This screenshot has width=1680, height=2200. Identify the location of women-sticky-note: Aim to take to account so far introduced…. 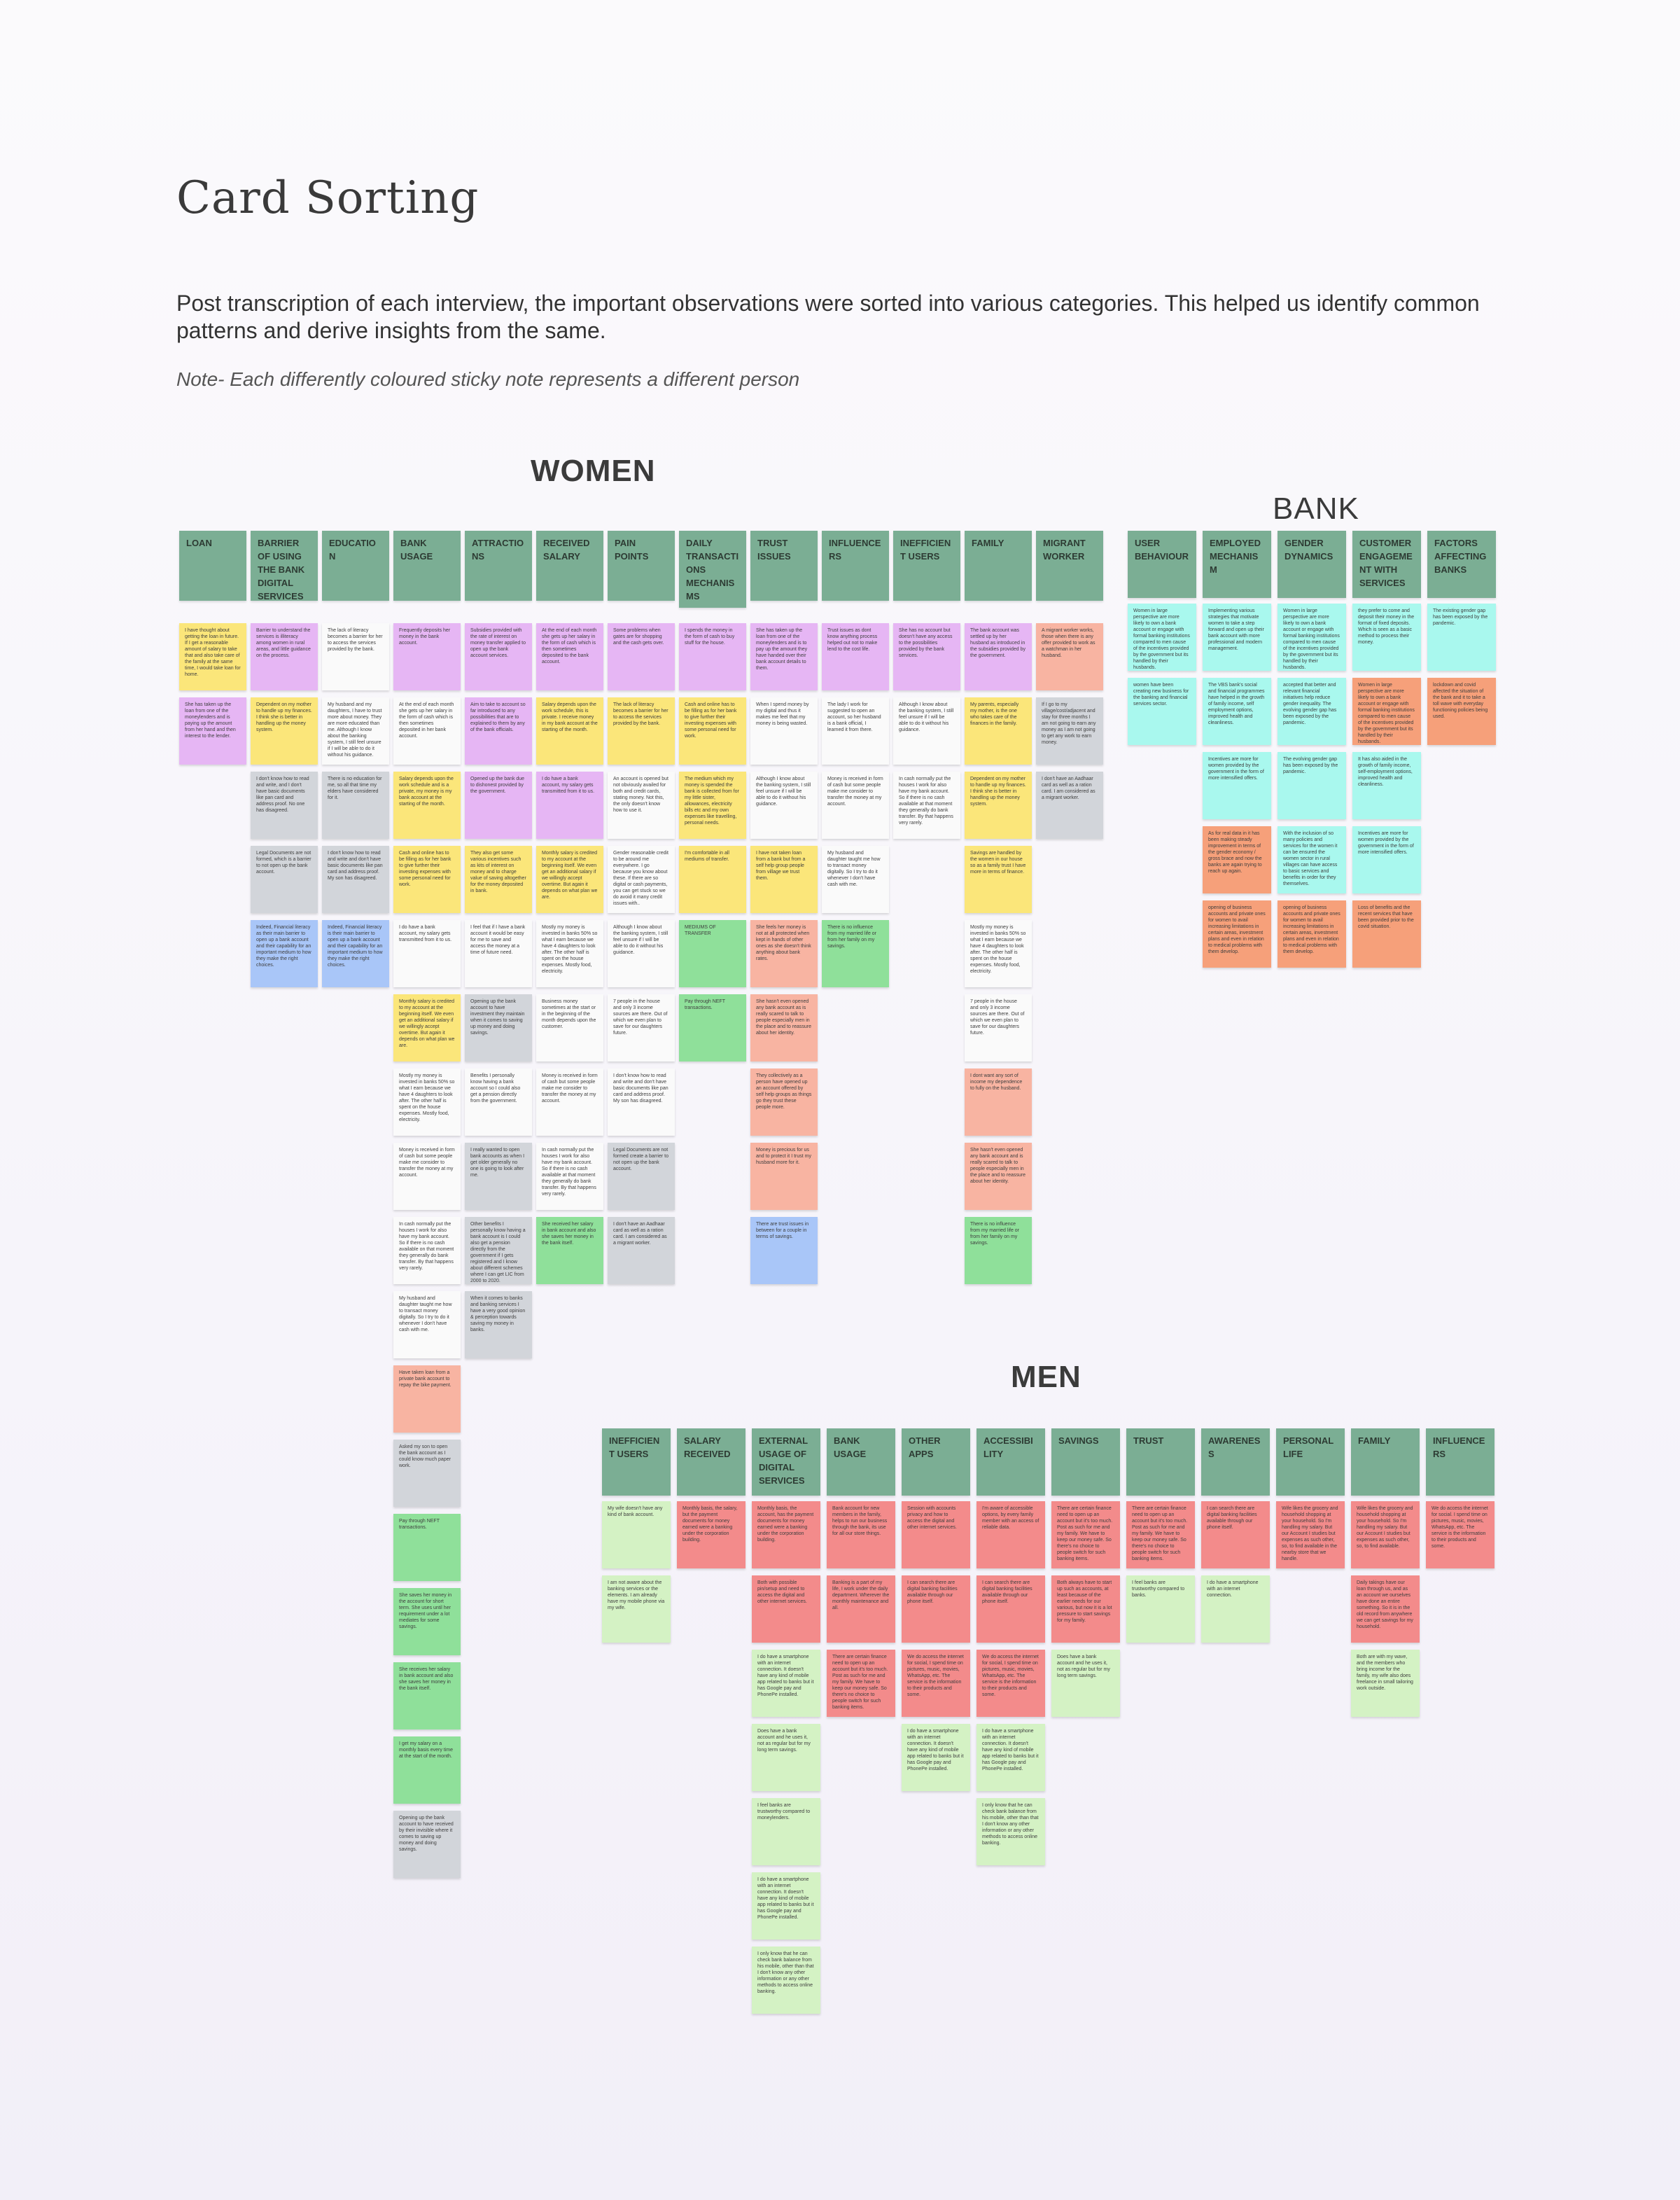
(498, 731).